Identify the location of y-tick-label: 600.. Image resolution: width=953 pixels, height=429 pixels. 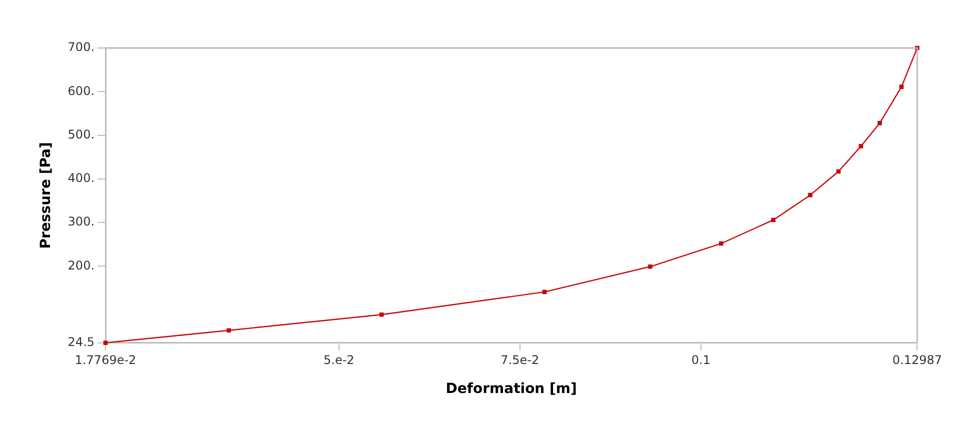
(81, 91).